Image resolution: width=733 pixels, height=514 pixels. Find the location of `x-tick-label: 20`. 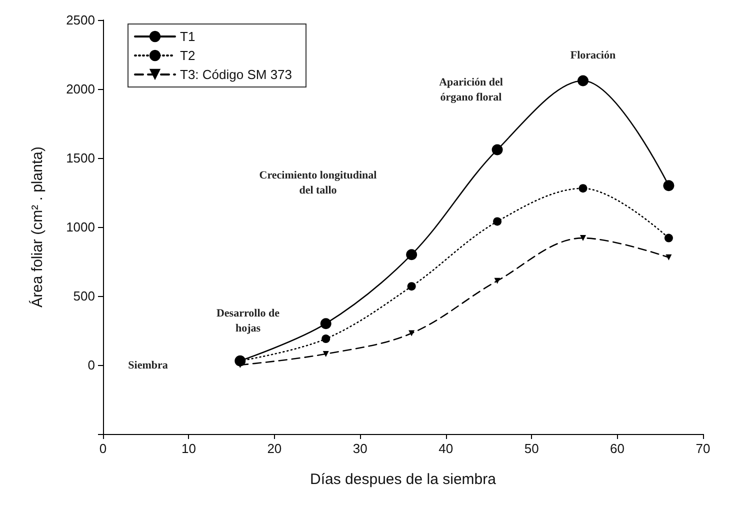

x-tick-label: 20 is located at coordinates (274, 448).